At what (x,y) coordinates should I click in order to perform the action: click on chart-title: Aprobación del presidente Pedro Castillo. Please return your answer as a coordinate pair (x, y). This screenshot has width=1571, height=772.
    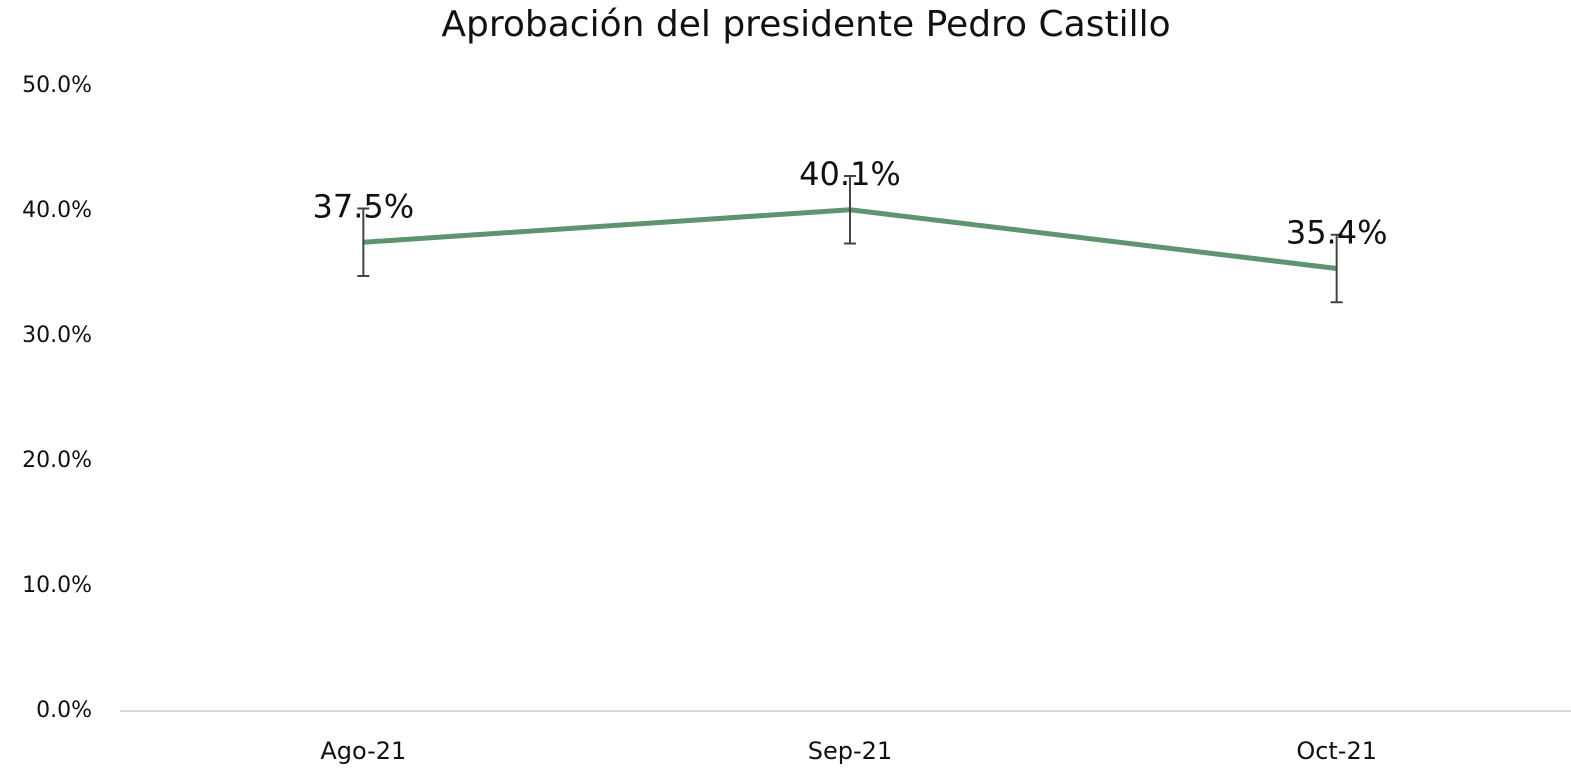
    Looking at the image, I should click on (805, 24).